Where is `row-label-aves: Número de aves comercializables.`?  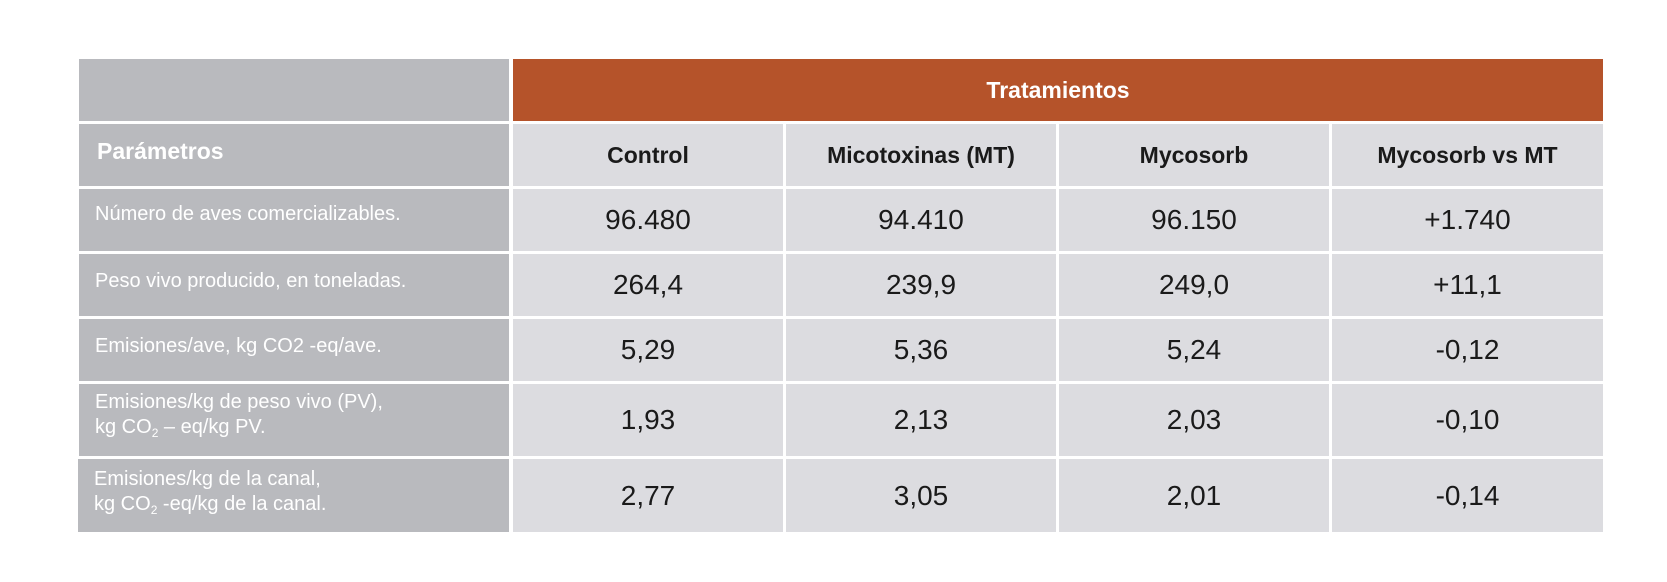
row-label-aves: Número de aves comercializables. is located at coordinates (294, 220).